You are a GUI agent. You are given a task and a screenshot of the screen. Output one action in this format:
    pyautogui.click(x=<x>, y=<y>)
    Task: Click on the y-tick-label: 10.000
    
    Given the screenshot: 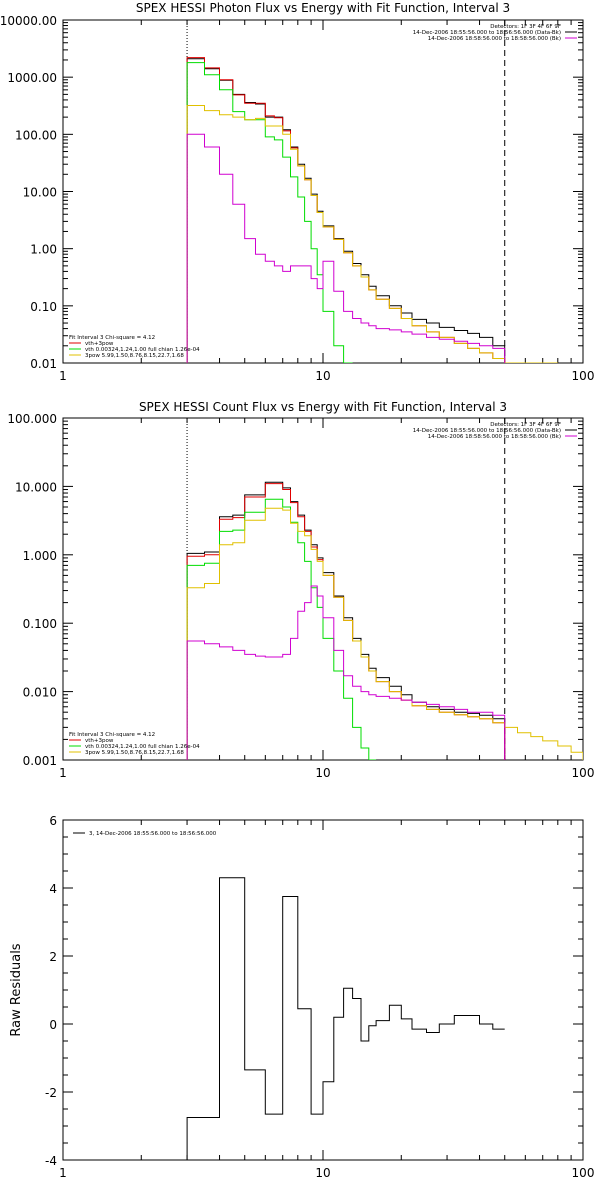 What is the action you would take?
    pyautogui.click(x=36, y=487)
    